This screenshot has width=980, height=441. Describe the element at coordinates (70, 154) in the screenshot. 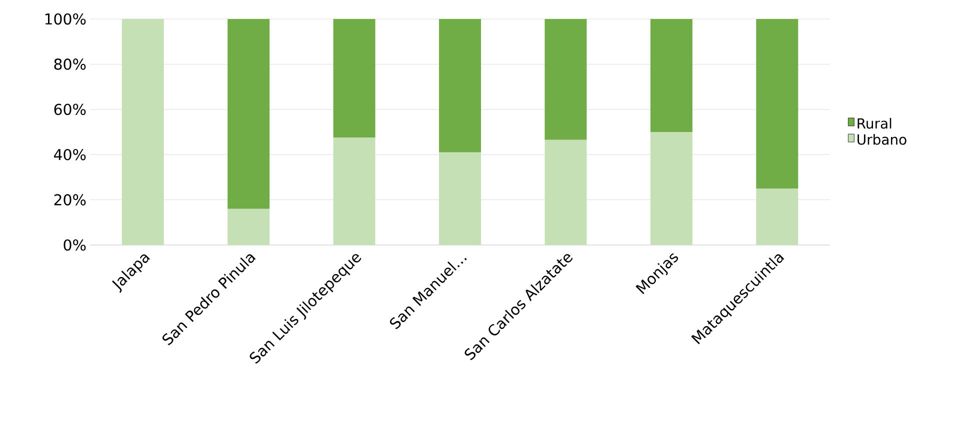

I see `y-tick-label: 40%` at that location.